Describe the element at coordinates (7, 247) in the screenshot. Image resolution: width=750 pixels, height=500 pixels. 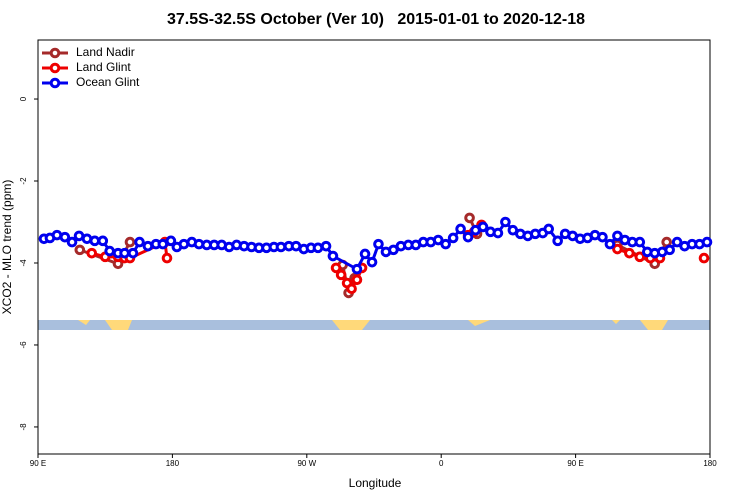
I see `y-axis-label: XCO2 - MLO trend (ppm)` at that location.